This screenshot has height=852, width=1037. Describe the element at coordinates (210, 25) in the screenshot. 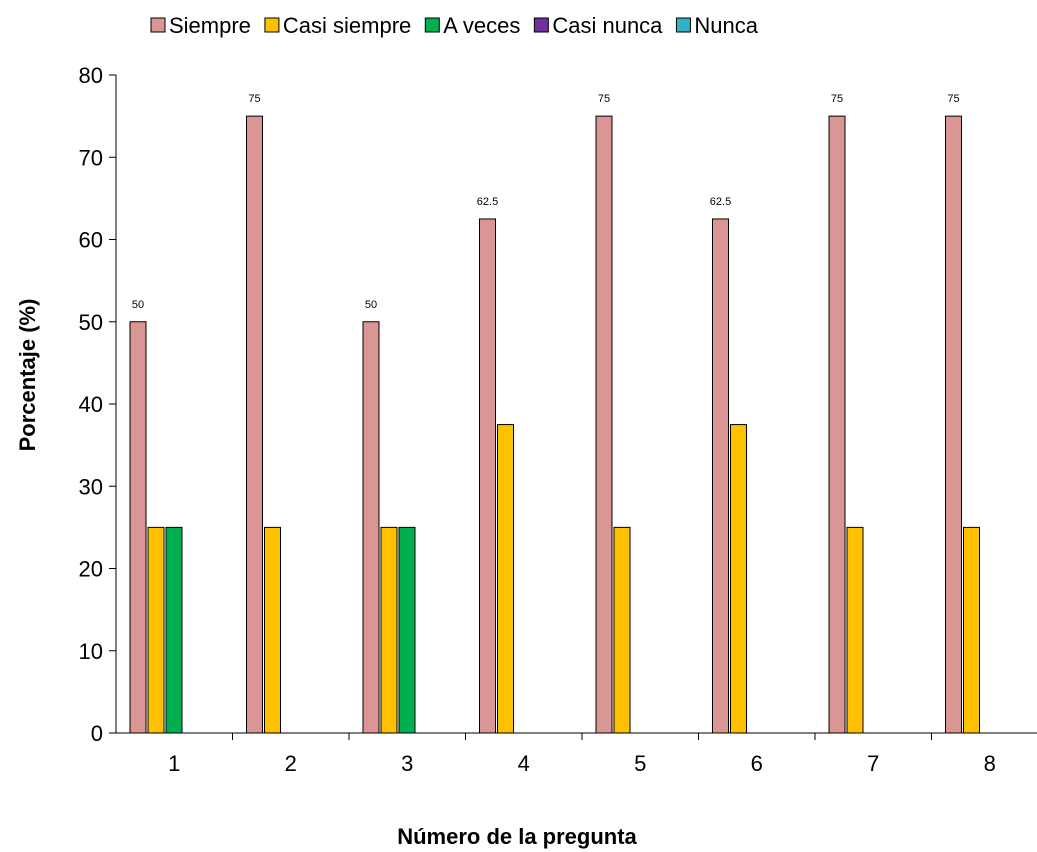

I see `legend-label: Siempre` at that location.